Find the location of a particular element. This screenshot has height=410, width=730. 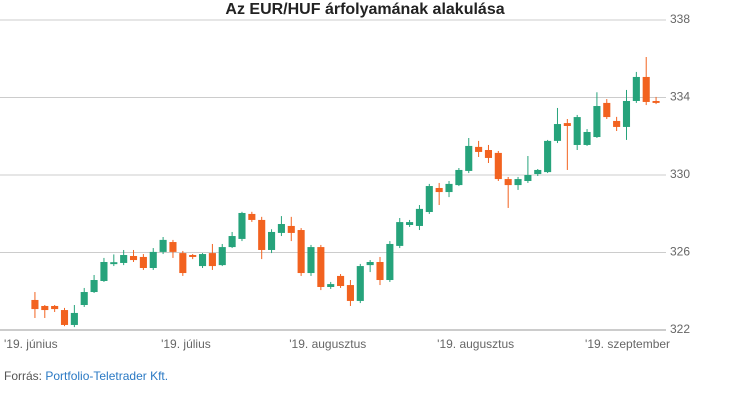

x-tick-label: '19. július is located at coordinates (186, 344).